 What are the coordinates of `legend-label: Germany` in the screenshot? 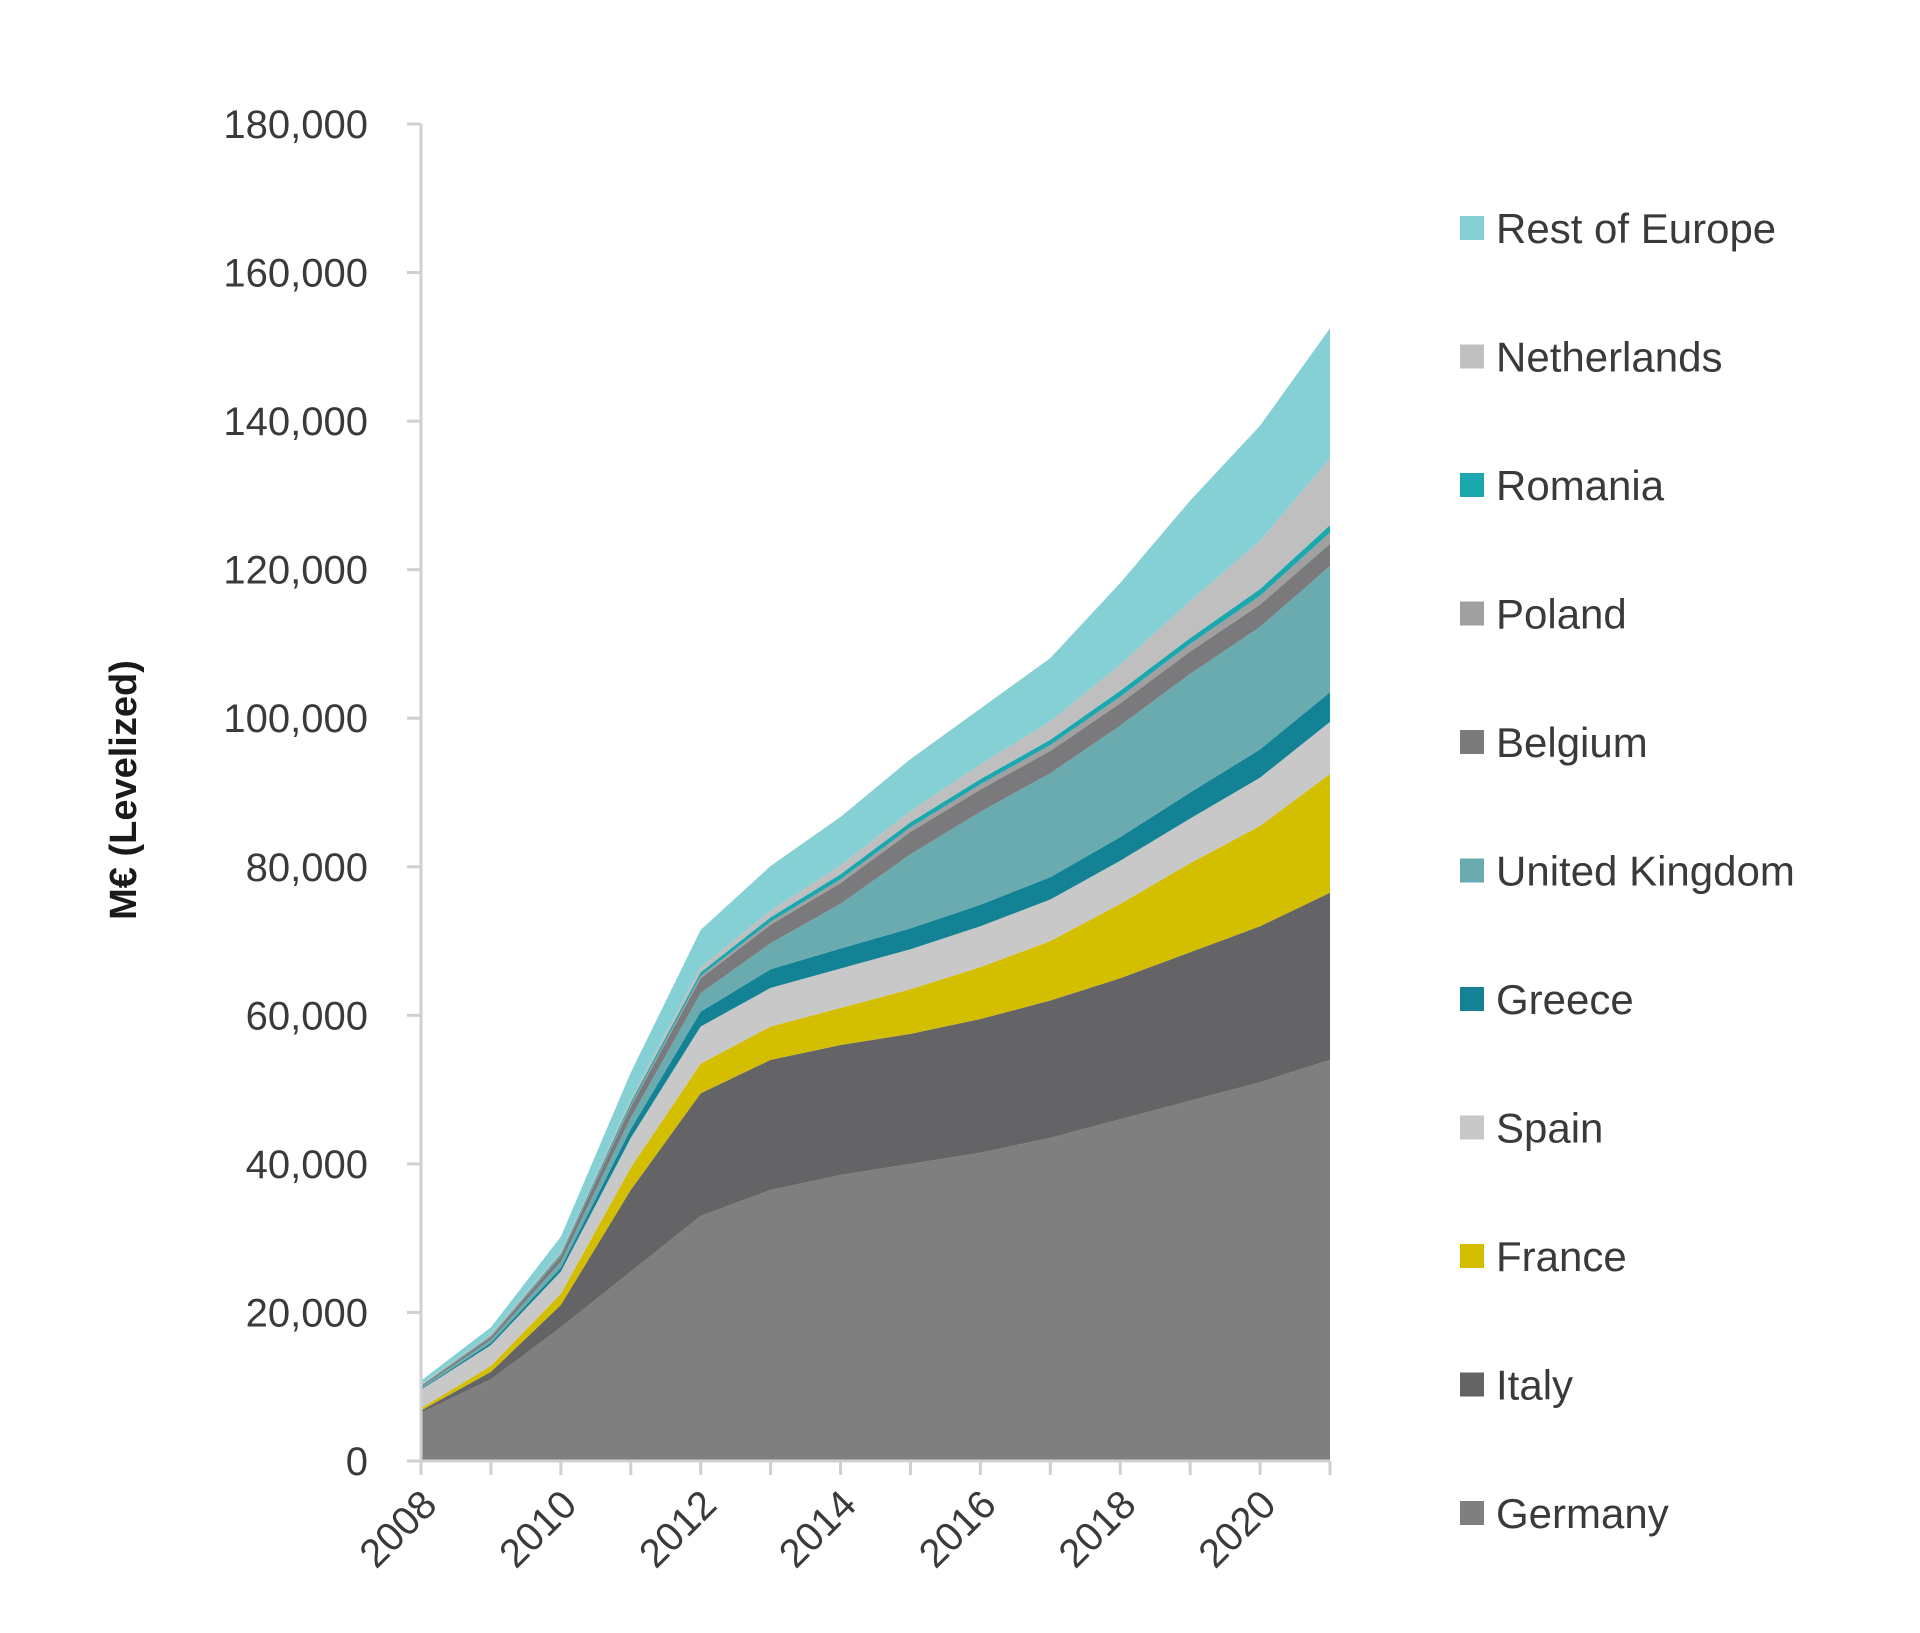 It's located at (1582, 1513).